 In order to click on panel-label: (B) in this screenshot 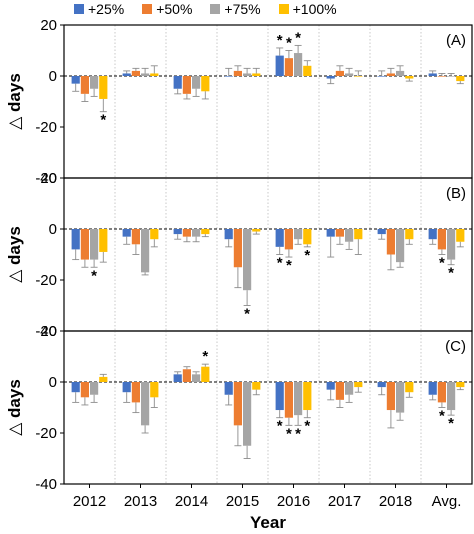, I will do `click(456, 193)`.